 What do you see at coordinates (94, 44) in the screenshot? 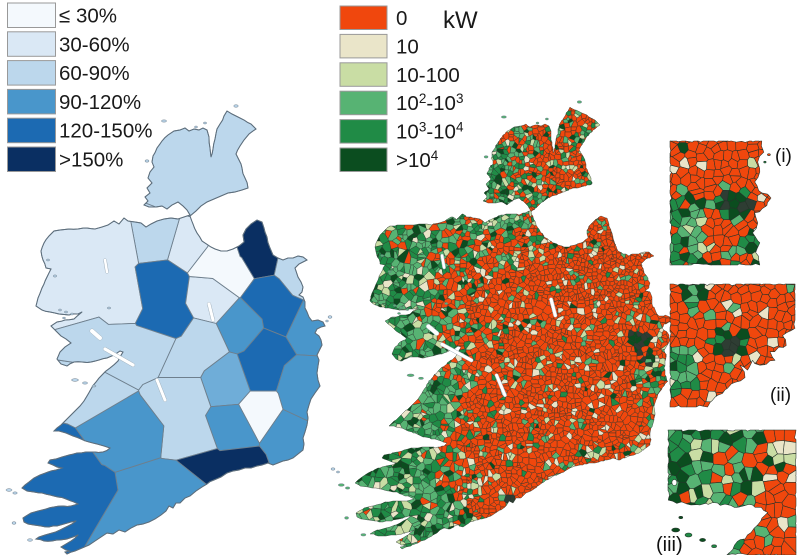
I see `svg-text: 30-60%` at bounding box center [94, 44].